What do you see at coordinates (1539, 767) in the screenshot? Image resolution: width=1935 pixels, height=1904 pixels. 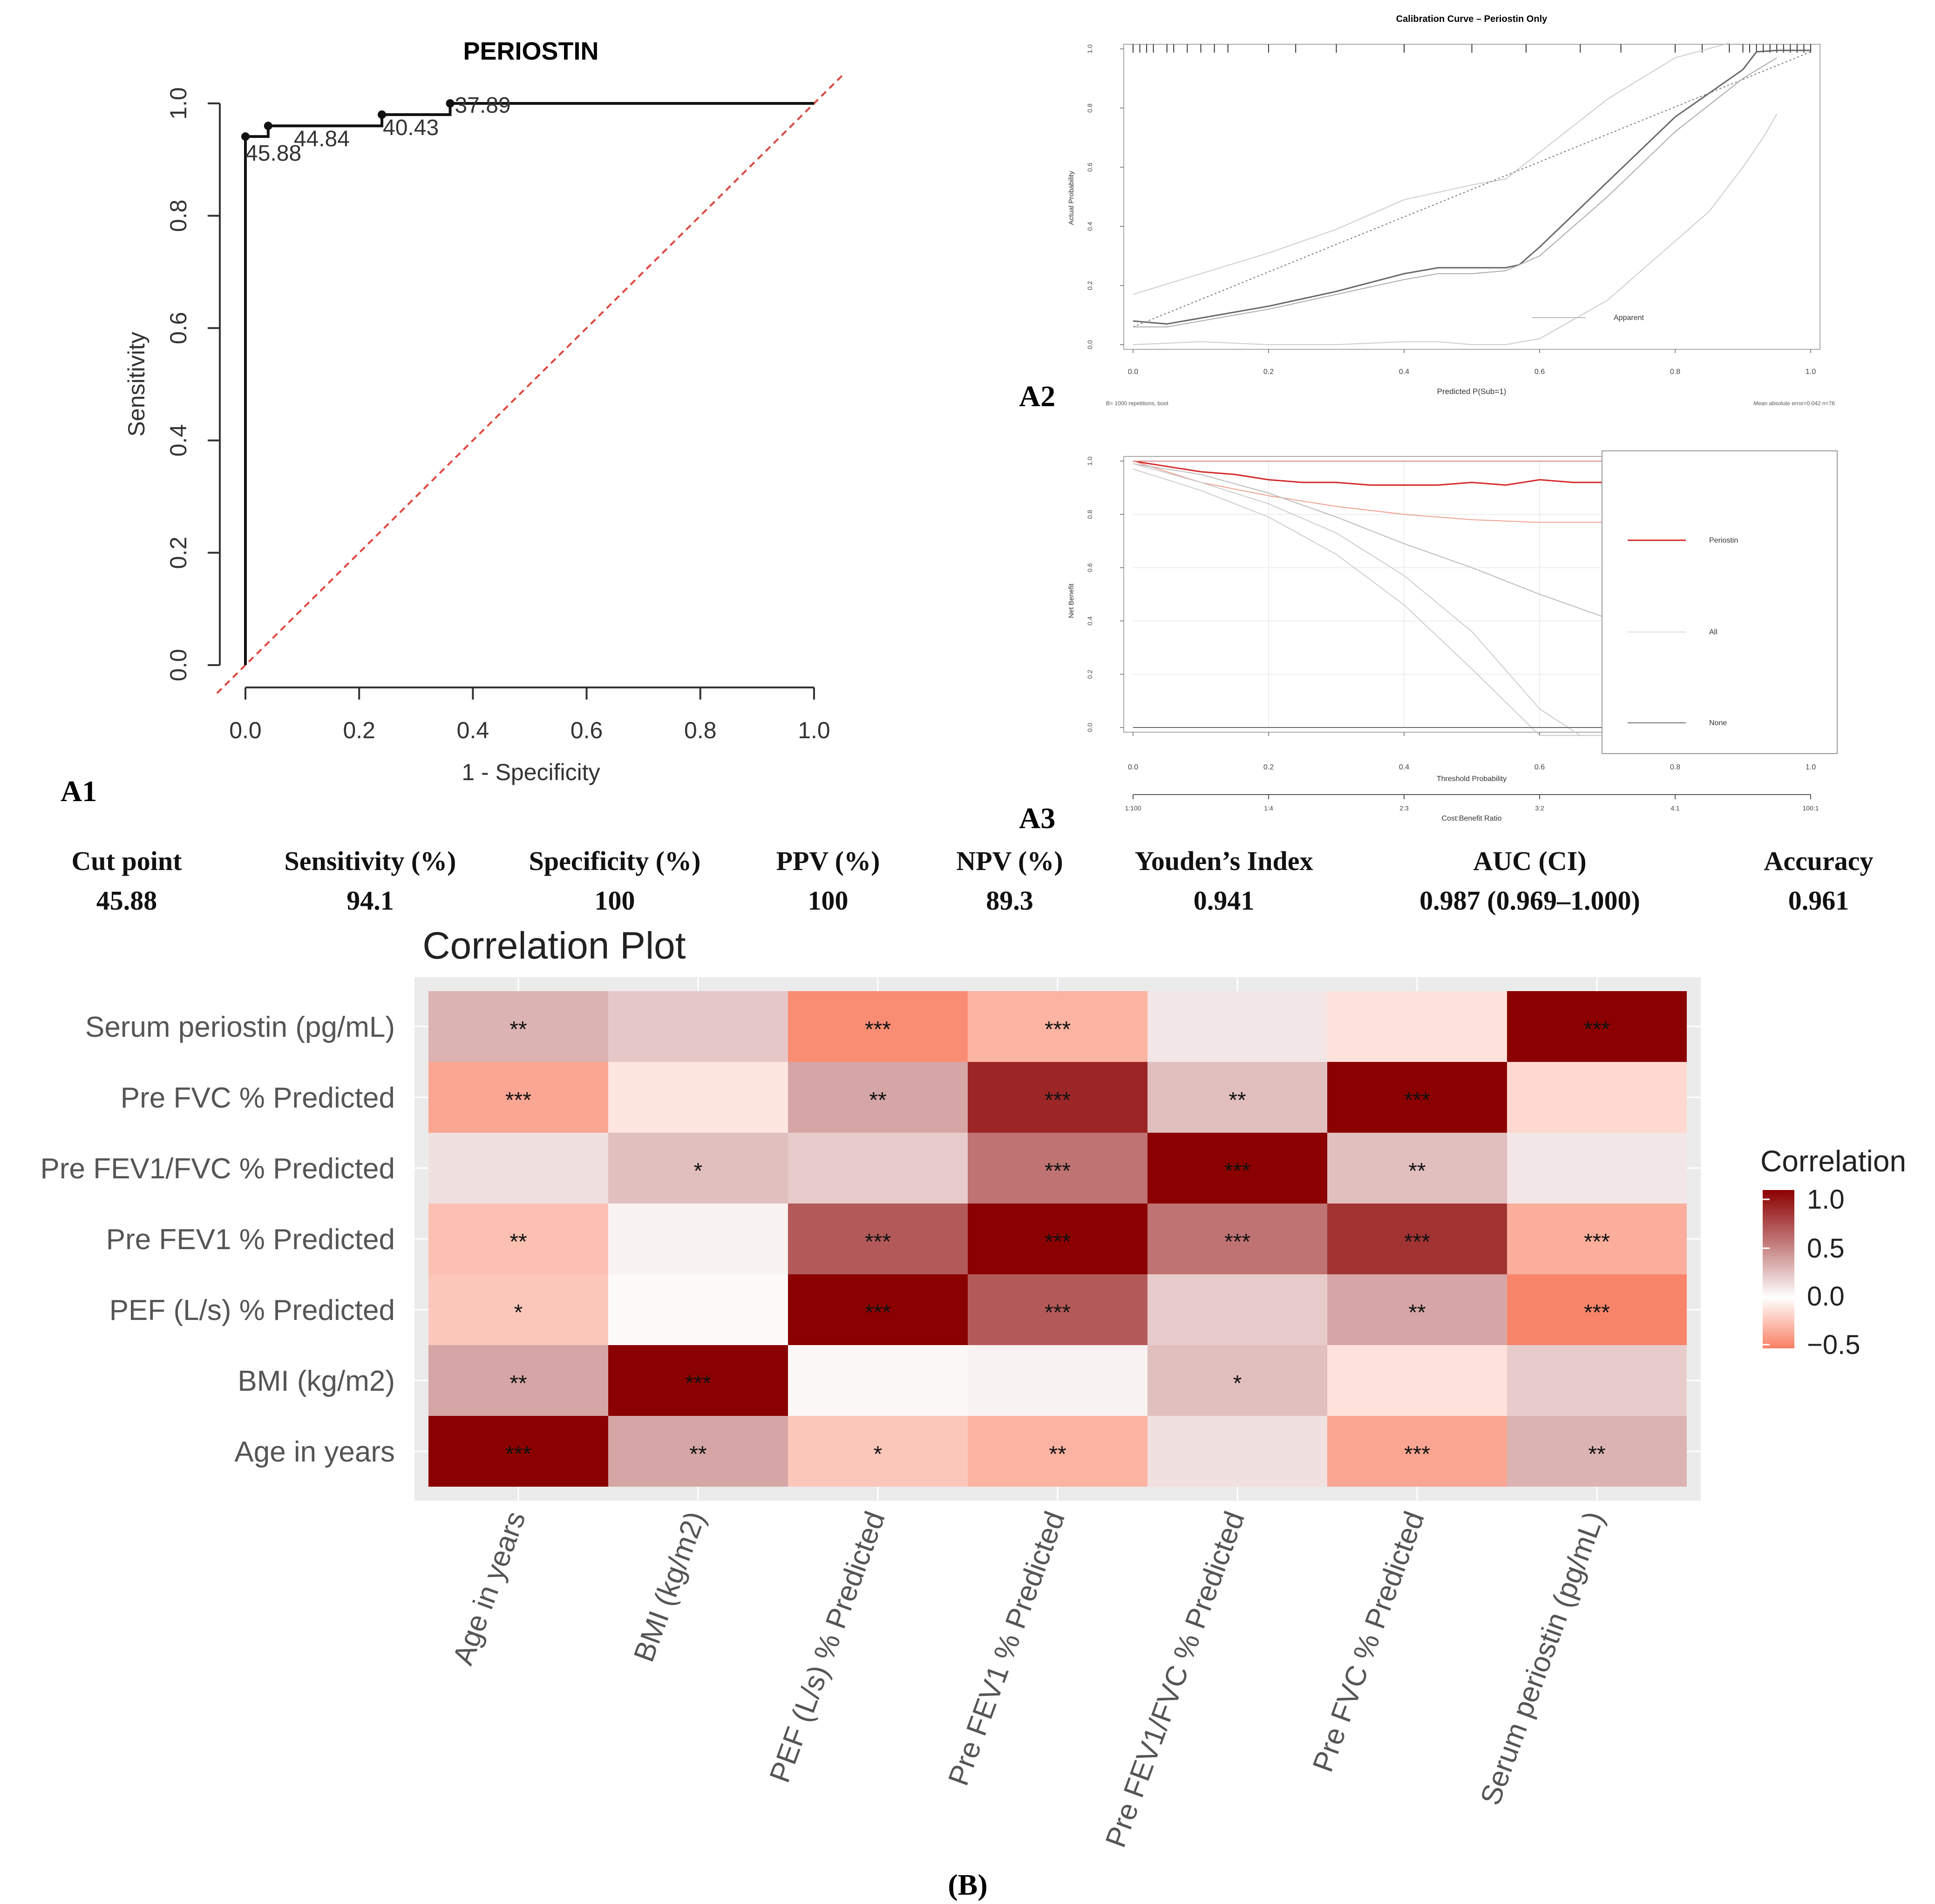 I see `dca-x-tick-label: 0.6` at bounding box center [1539, 767].